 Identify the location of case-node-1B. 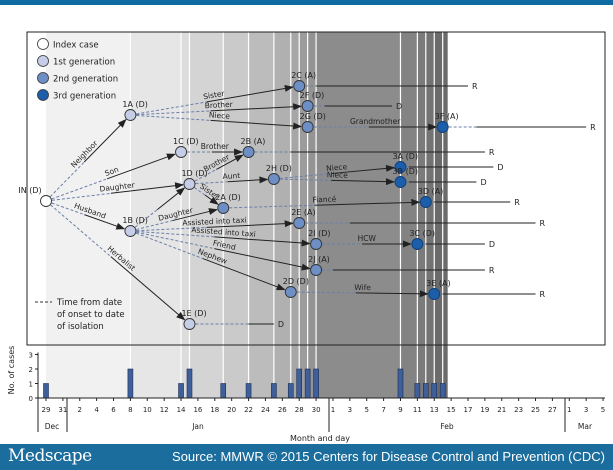
(130, 231).